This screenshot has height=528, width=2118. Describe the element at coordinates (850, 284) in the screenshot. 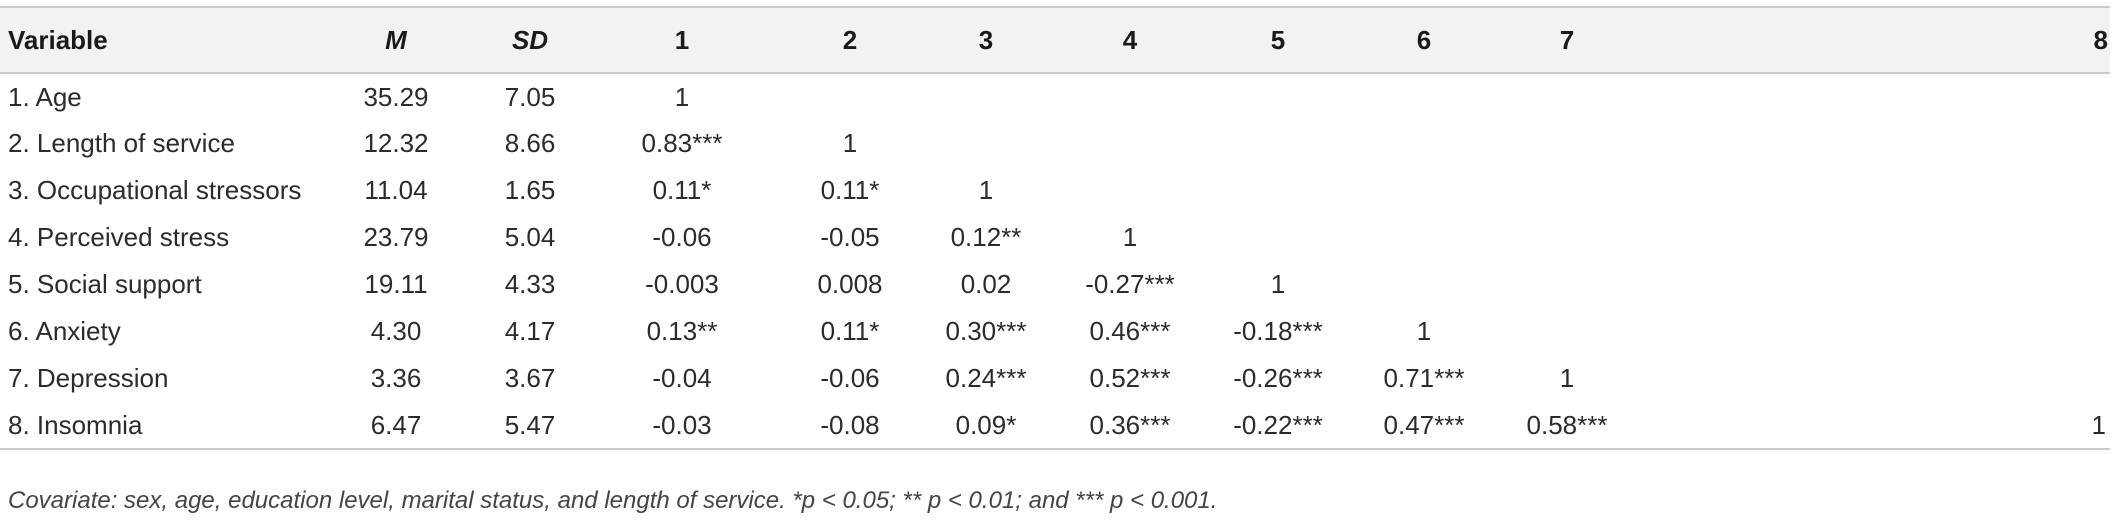

I see `table-cell: 0.008` at that location.